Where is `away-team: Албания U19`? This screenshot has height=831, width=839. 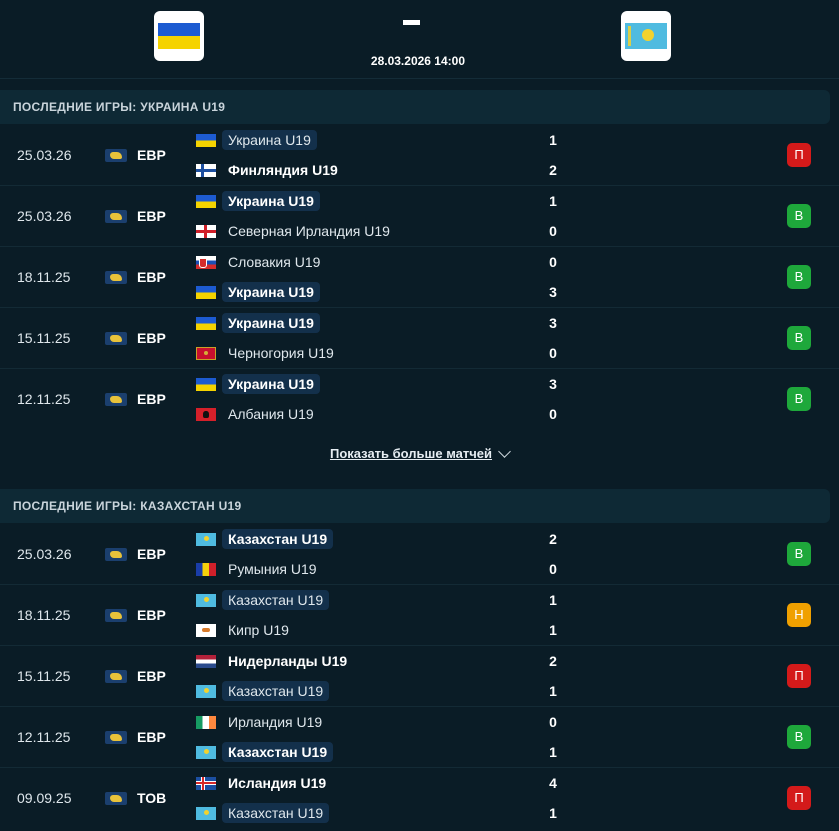 away-team: Албания U19 is located at coordinates (255, 414).